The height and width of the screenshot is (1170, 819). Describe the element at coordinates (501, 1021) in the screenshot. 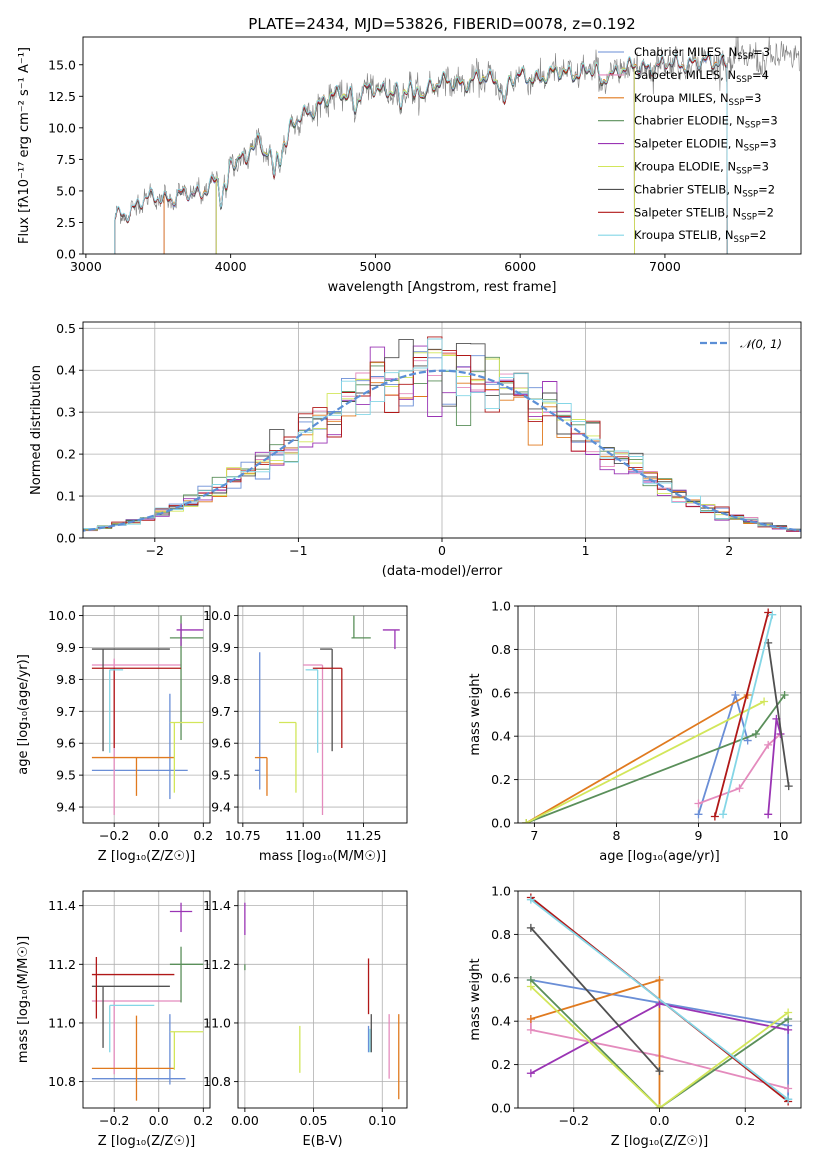

I see `y-tick-label: 0.4` at that location.